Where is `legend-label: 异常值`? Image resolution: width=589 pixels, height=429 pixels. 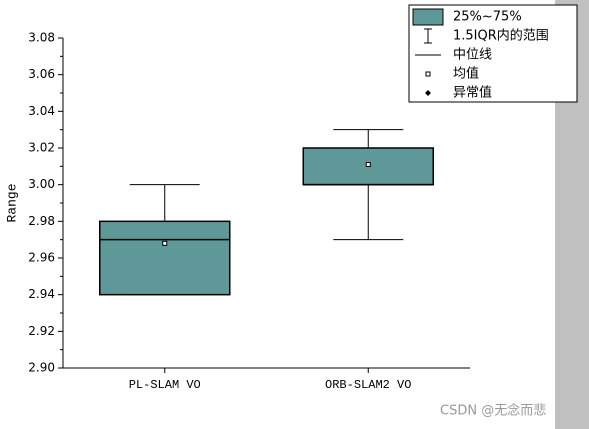
legend-label: 异常值 is located at coordinates (472, 93).